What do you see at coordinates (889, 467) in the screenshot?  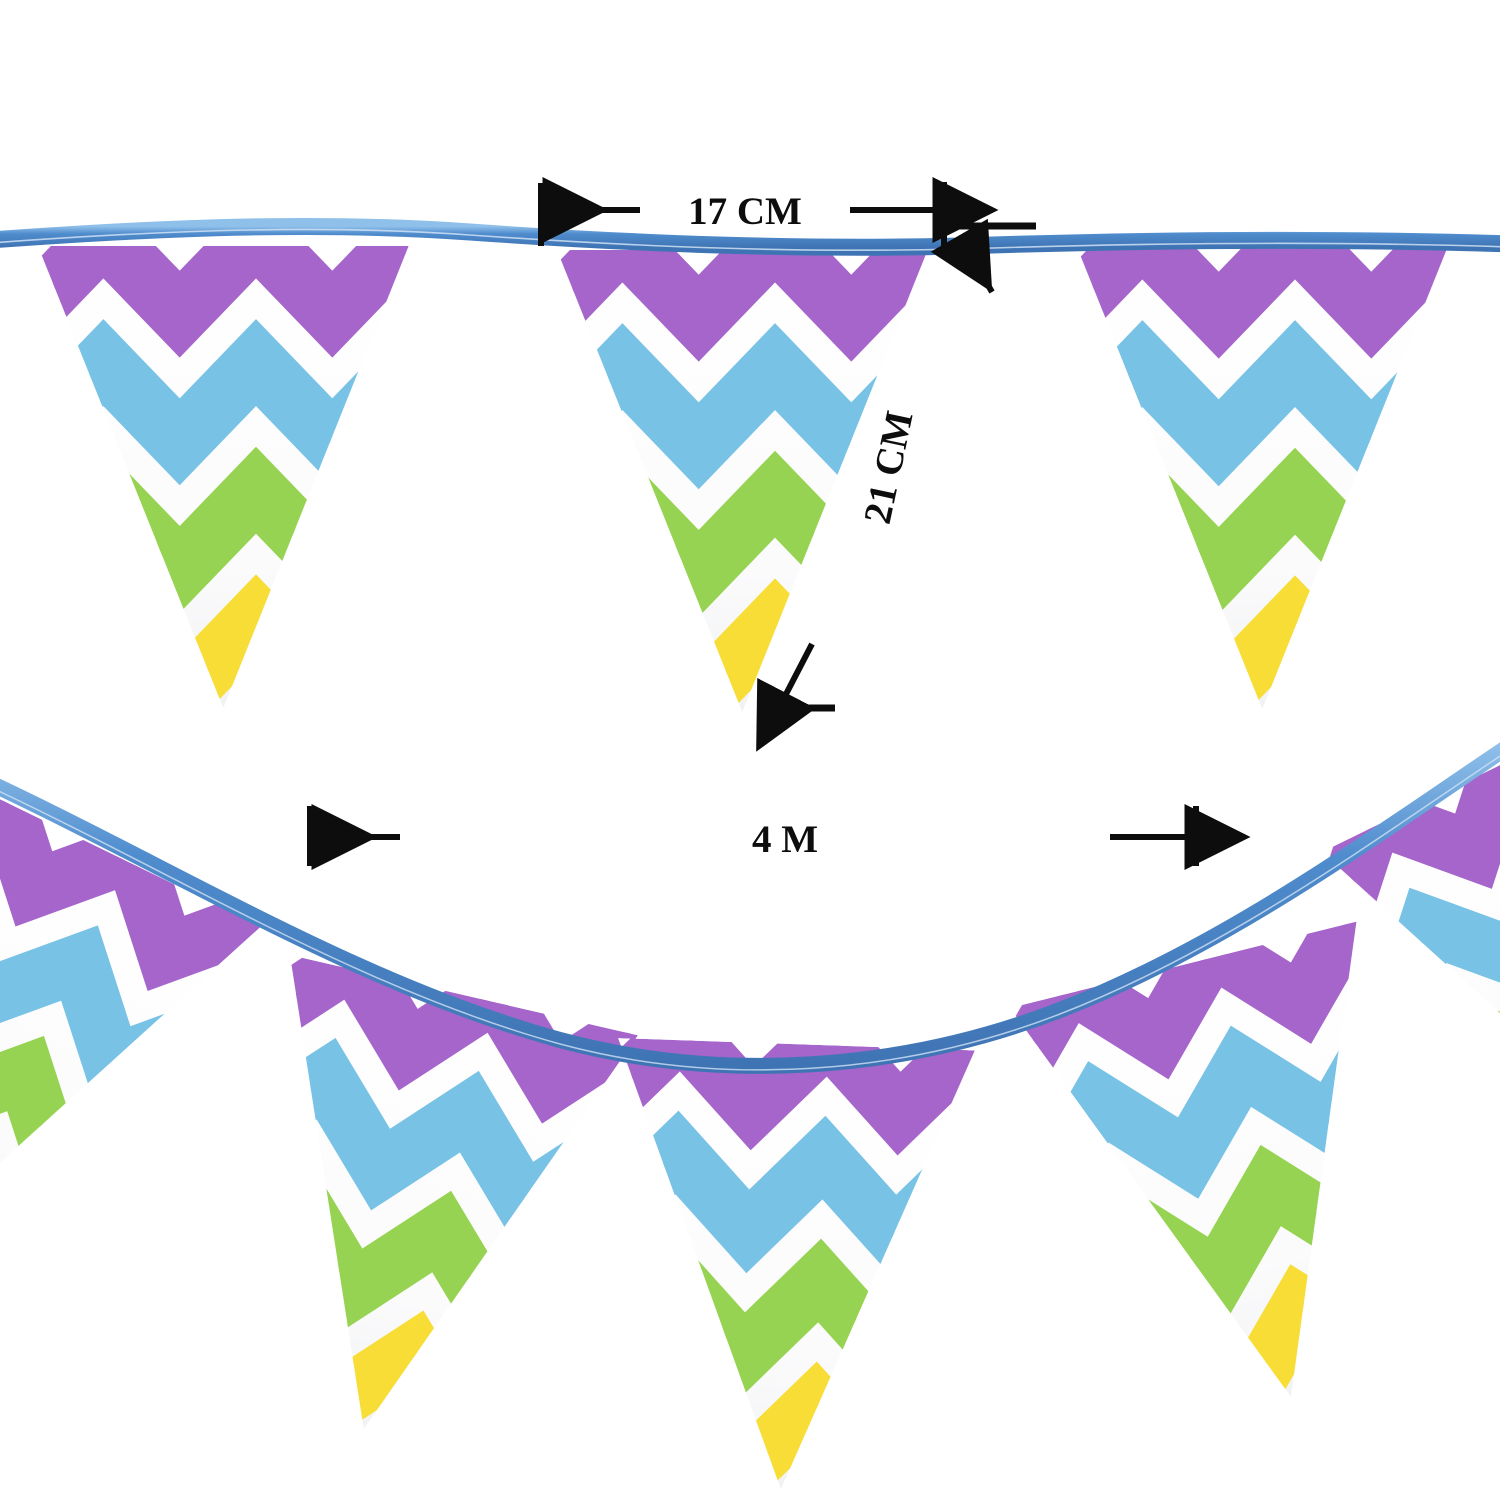 I see `flag-height-label: 21 CM` at bounding box center [889, 467].